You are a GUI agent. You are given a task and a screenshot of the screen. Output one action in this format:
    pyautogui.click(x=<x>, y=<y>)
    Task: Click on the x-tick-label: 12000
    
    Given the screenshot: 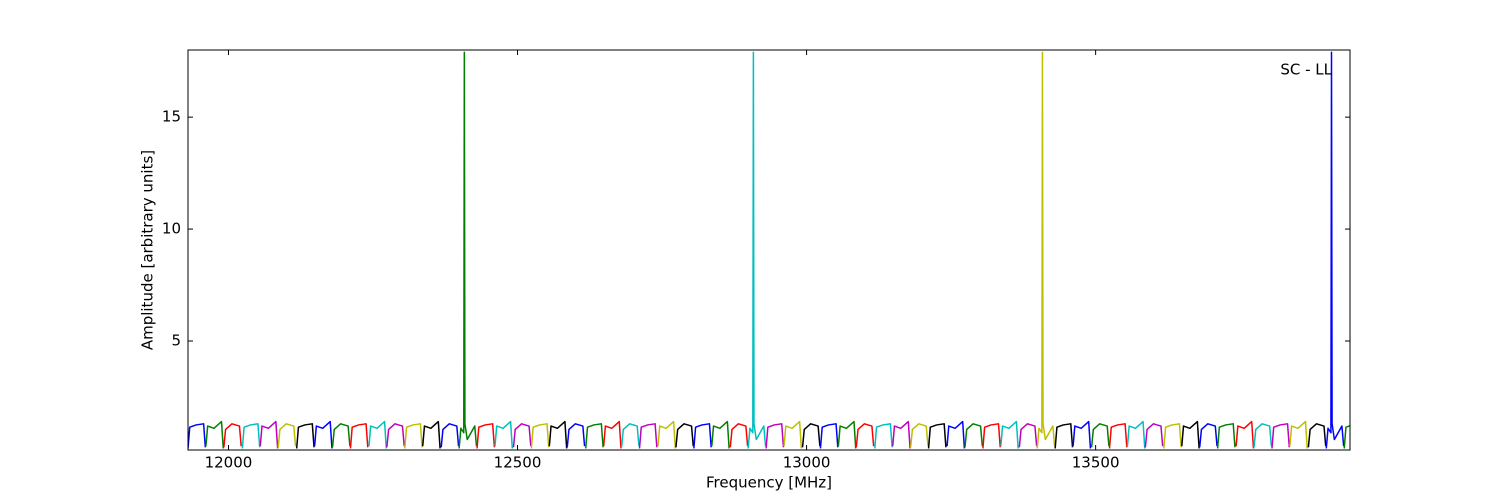 What is the action you would take?
    pyautogui.click(x=229, y=463)
    